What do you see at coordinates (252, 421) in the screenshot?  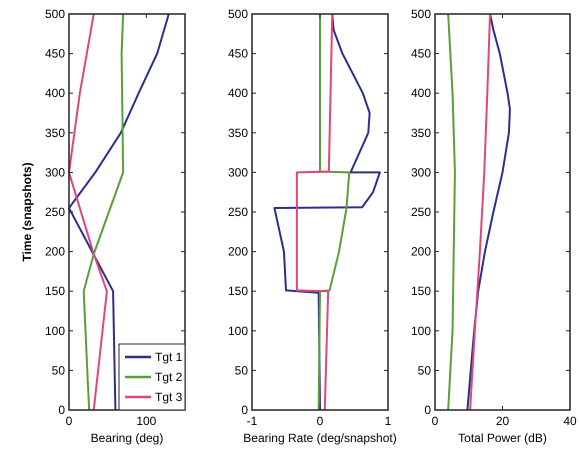 I see `x-tick-label: -1` at bounding box center [252, 421].